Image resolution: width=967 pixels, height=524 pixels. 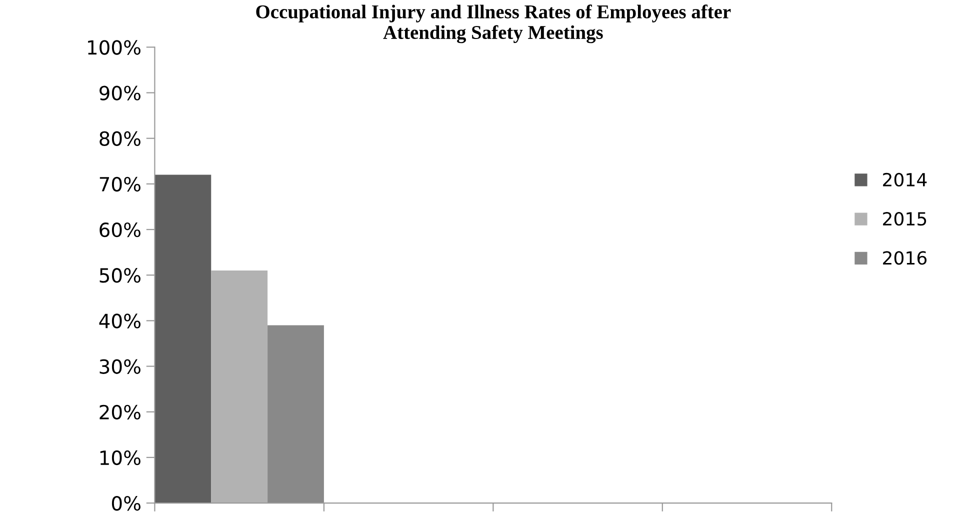 I want to click on y-tick-label: 90%, so click(x=120, y=93).